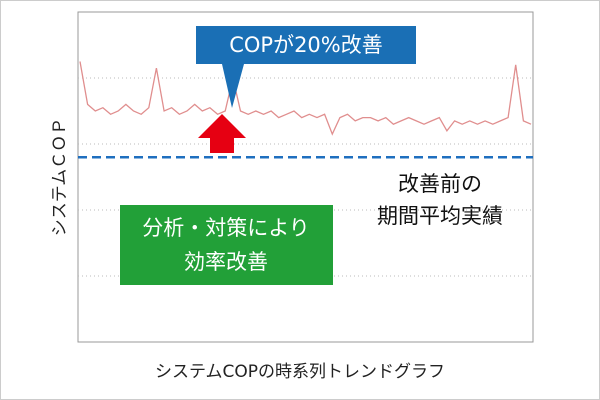 The image size is (600, 400). I want to click on up-arrow, so click(222, 133).